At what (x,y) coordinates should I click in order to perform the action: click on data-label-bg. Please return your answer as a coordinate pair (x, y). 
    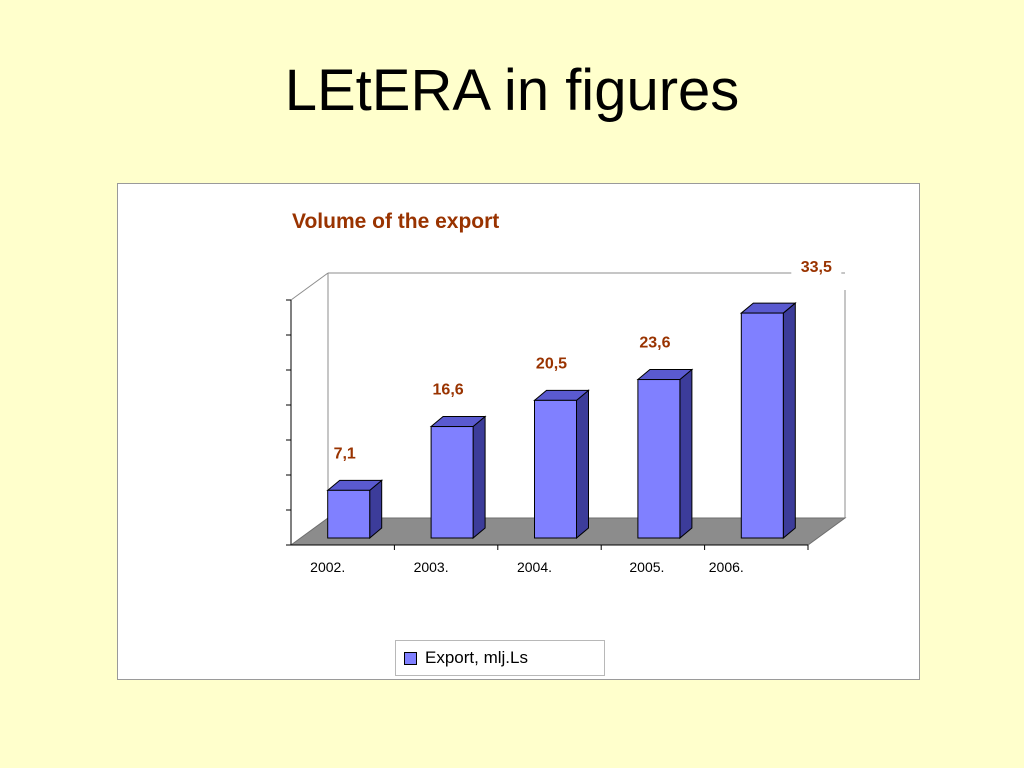
    Looking at the image, I should click on (816, 266).